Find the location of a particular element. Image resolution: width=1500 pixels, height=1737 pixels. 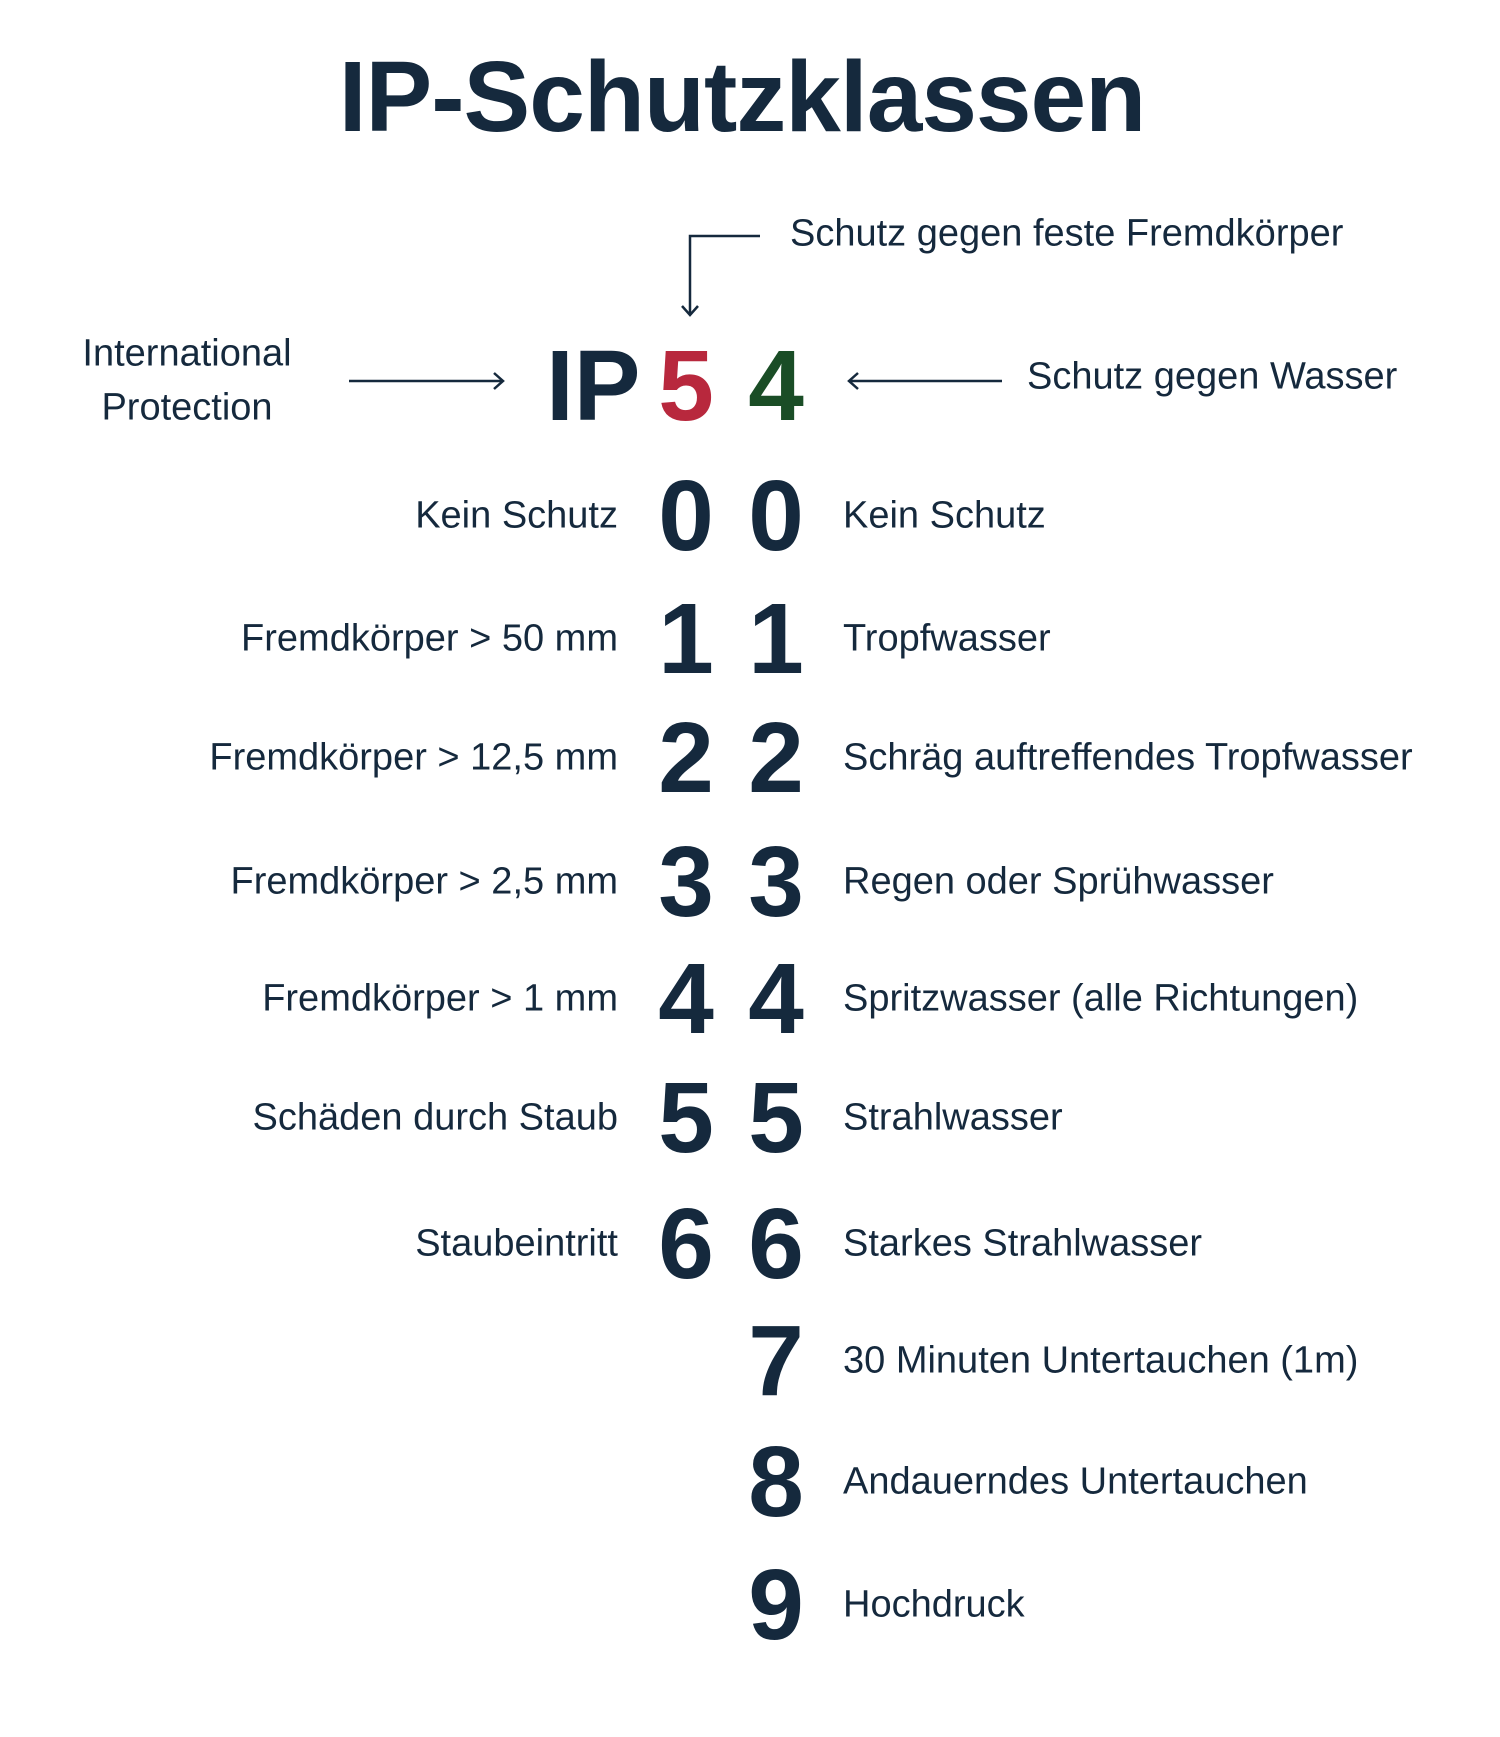

second-digit-row-digit: 1 is located at coordinates (776, 639).